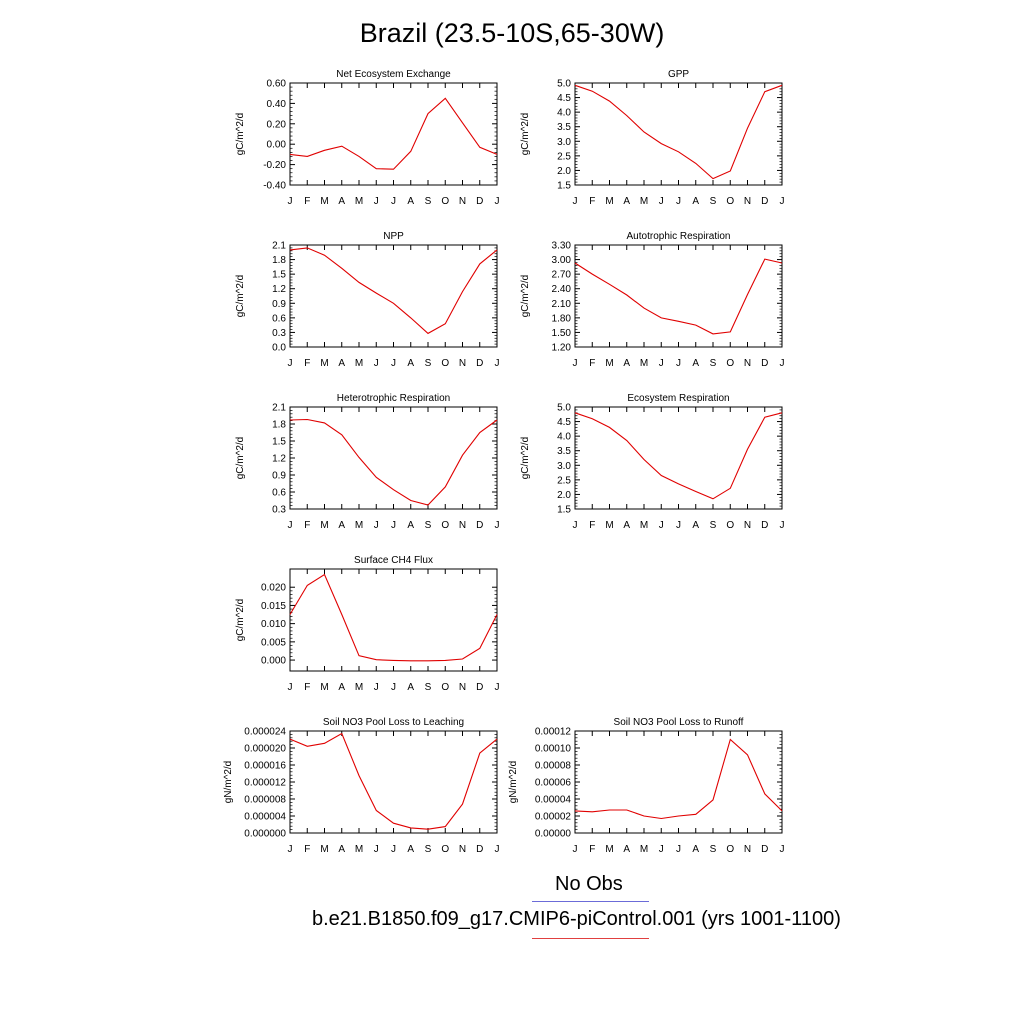  Describe the element at coordinates (265, 817) in the screenshot. I see `y-tick-label: 0.000004` at that location.